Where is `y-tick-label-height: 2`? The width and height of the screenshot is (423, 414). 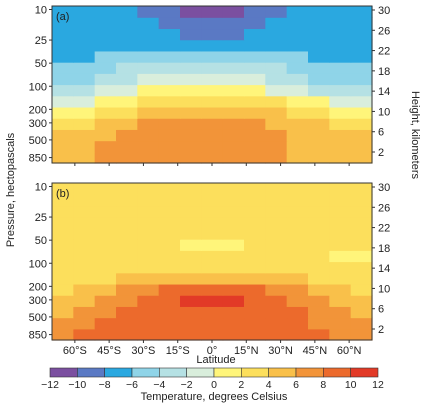 y-tick-label-height: 2 is located at coordinates (381, 330).